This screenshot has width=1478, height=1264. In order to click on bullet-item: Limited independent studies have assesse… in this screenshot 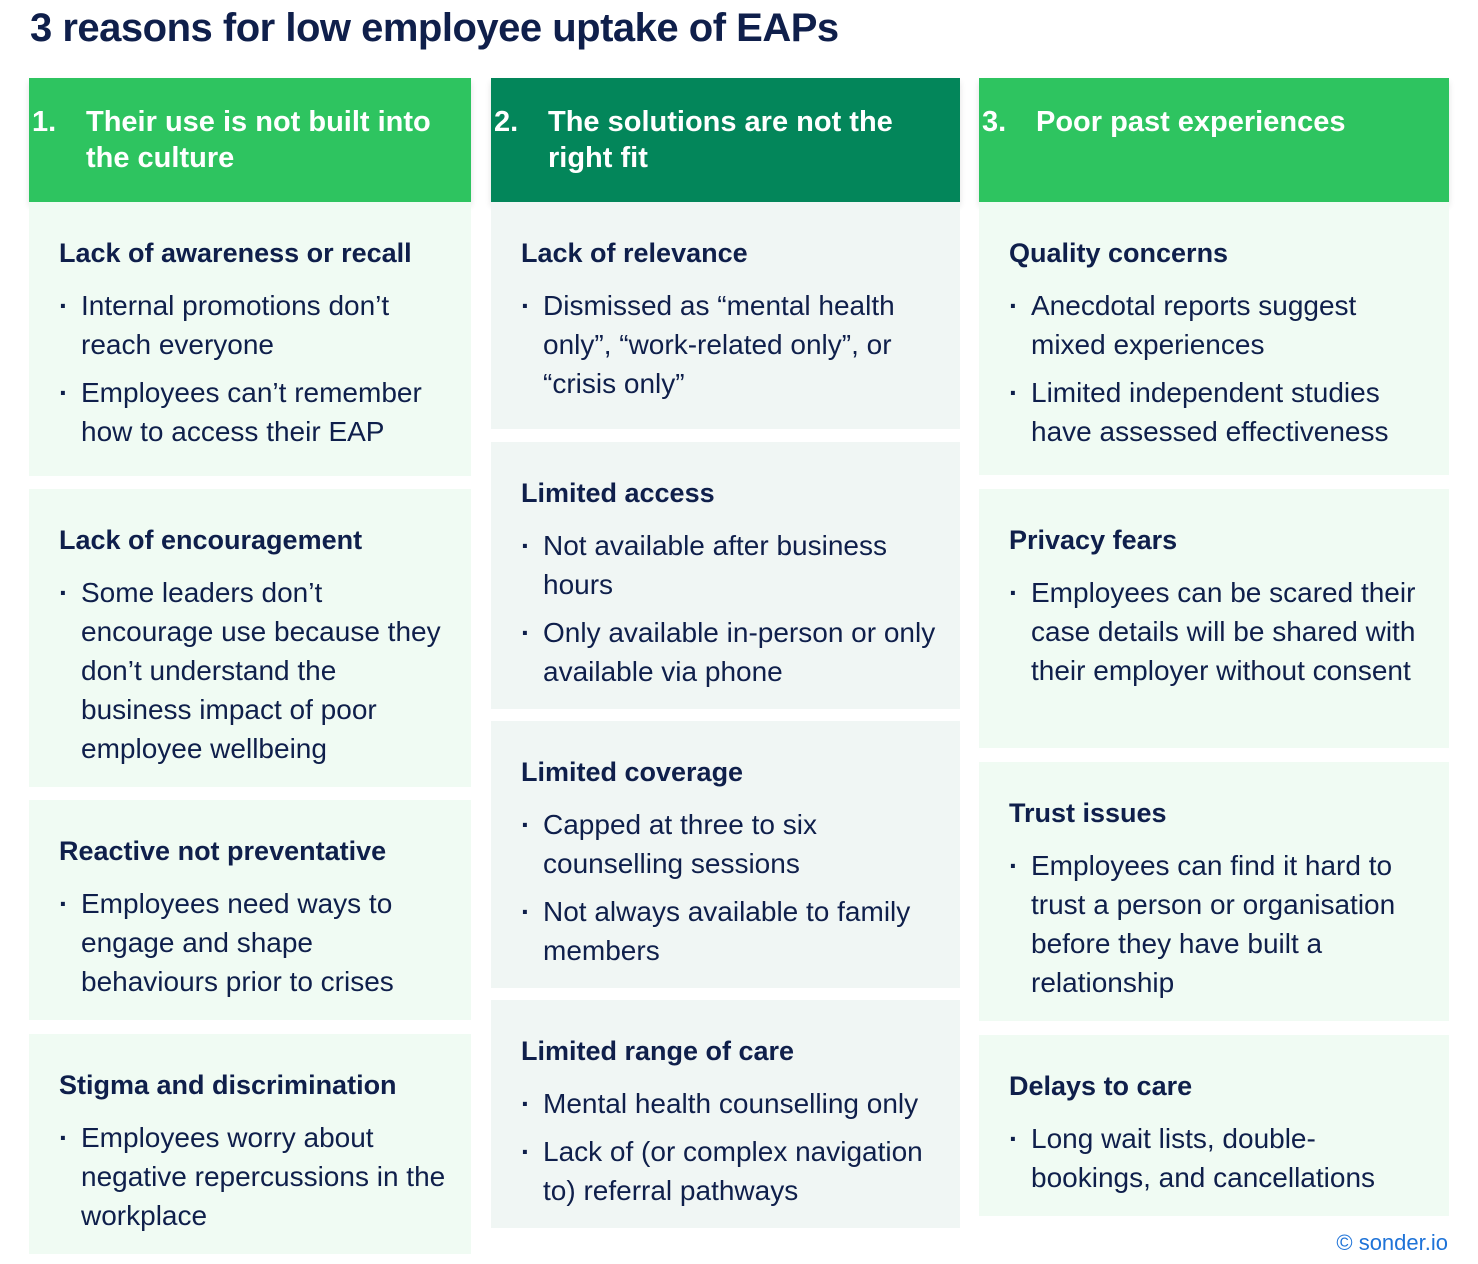, I will do `click(1219, 412)`.